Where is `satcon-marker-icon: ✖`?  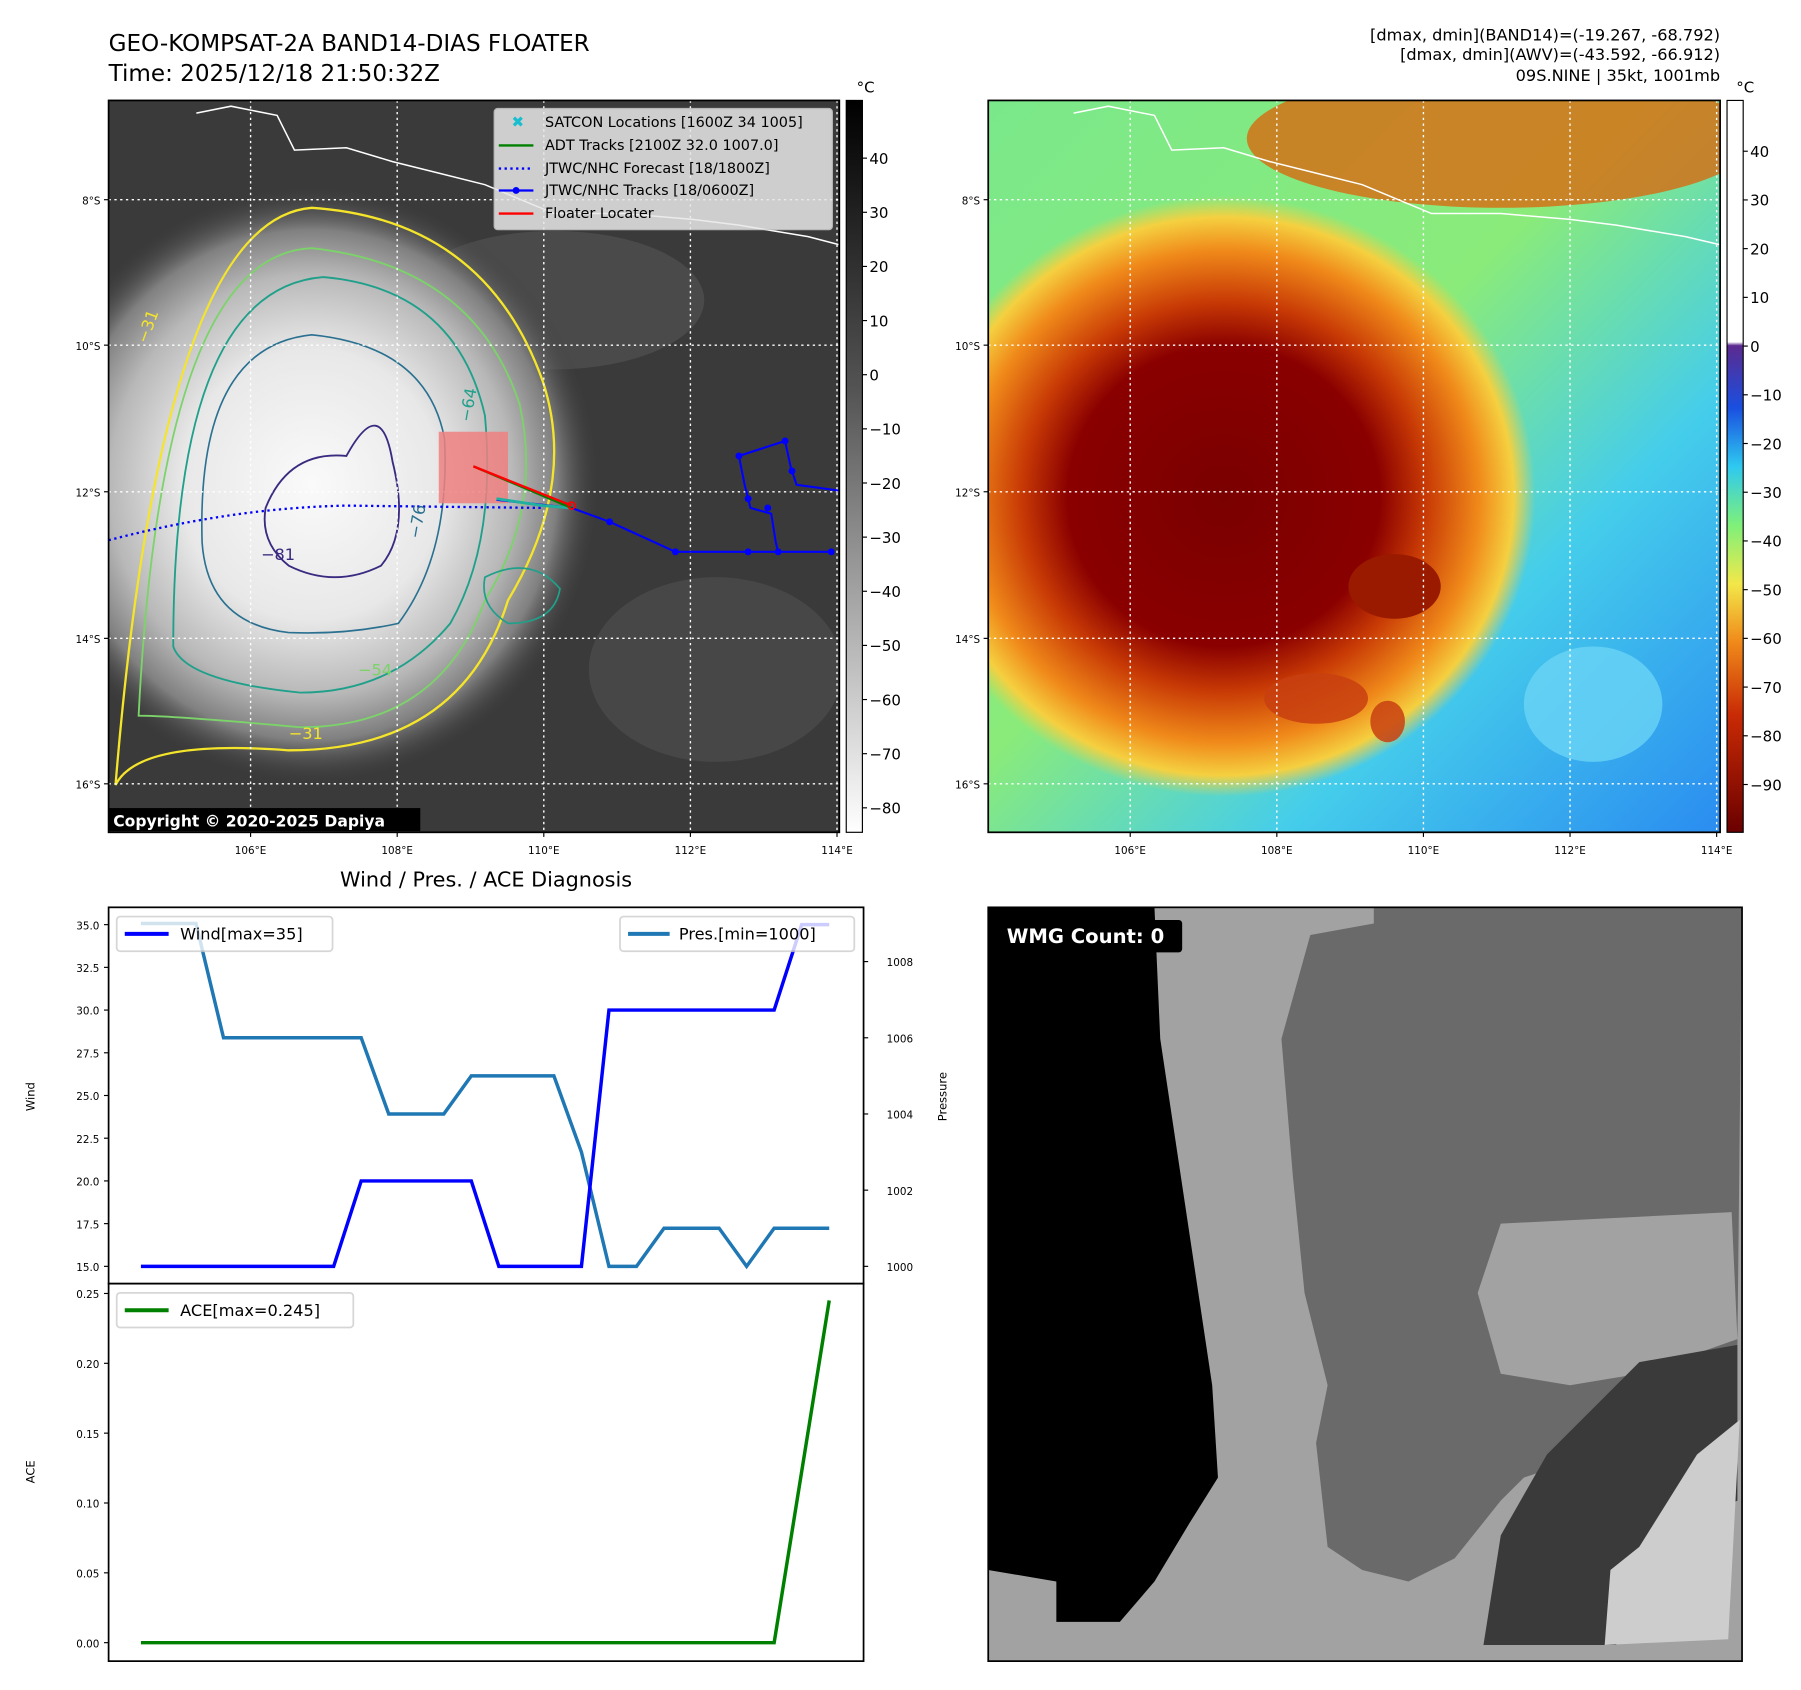
satcon-marker-icon: ✖ is located at coordinates (517, 122).